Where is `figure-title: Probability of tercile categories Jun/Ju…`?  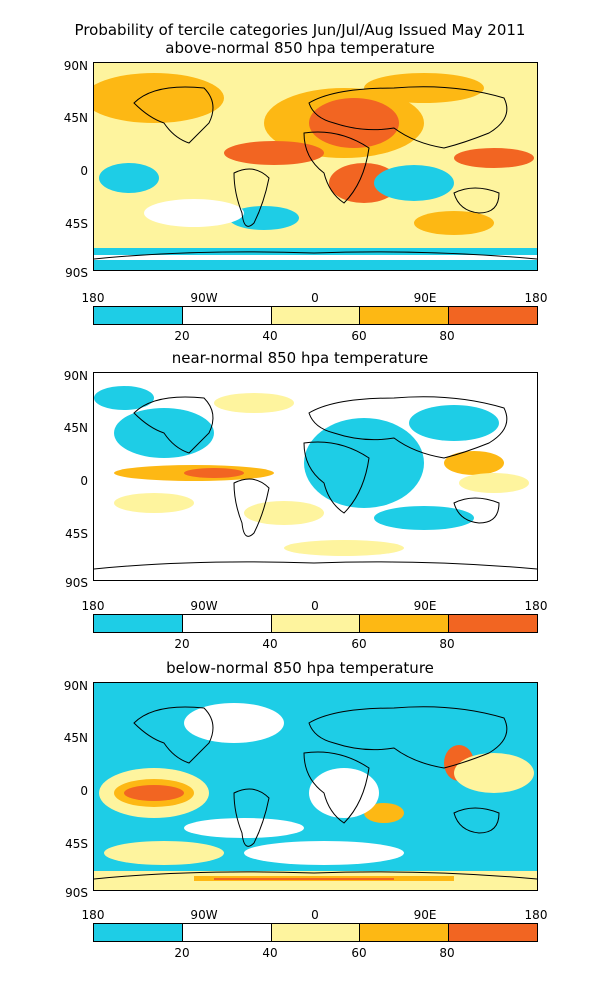
figure-title: Probability of tercile categories Jun/Ju… is located at coordinates (300, 30).